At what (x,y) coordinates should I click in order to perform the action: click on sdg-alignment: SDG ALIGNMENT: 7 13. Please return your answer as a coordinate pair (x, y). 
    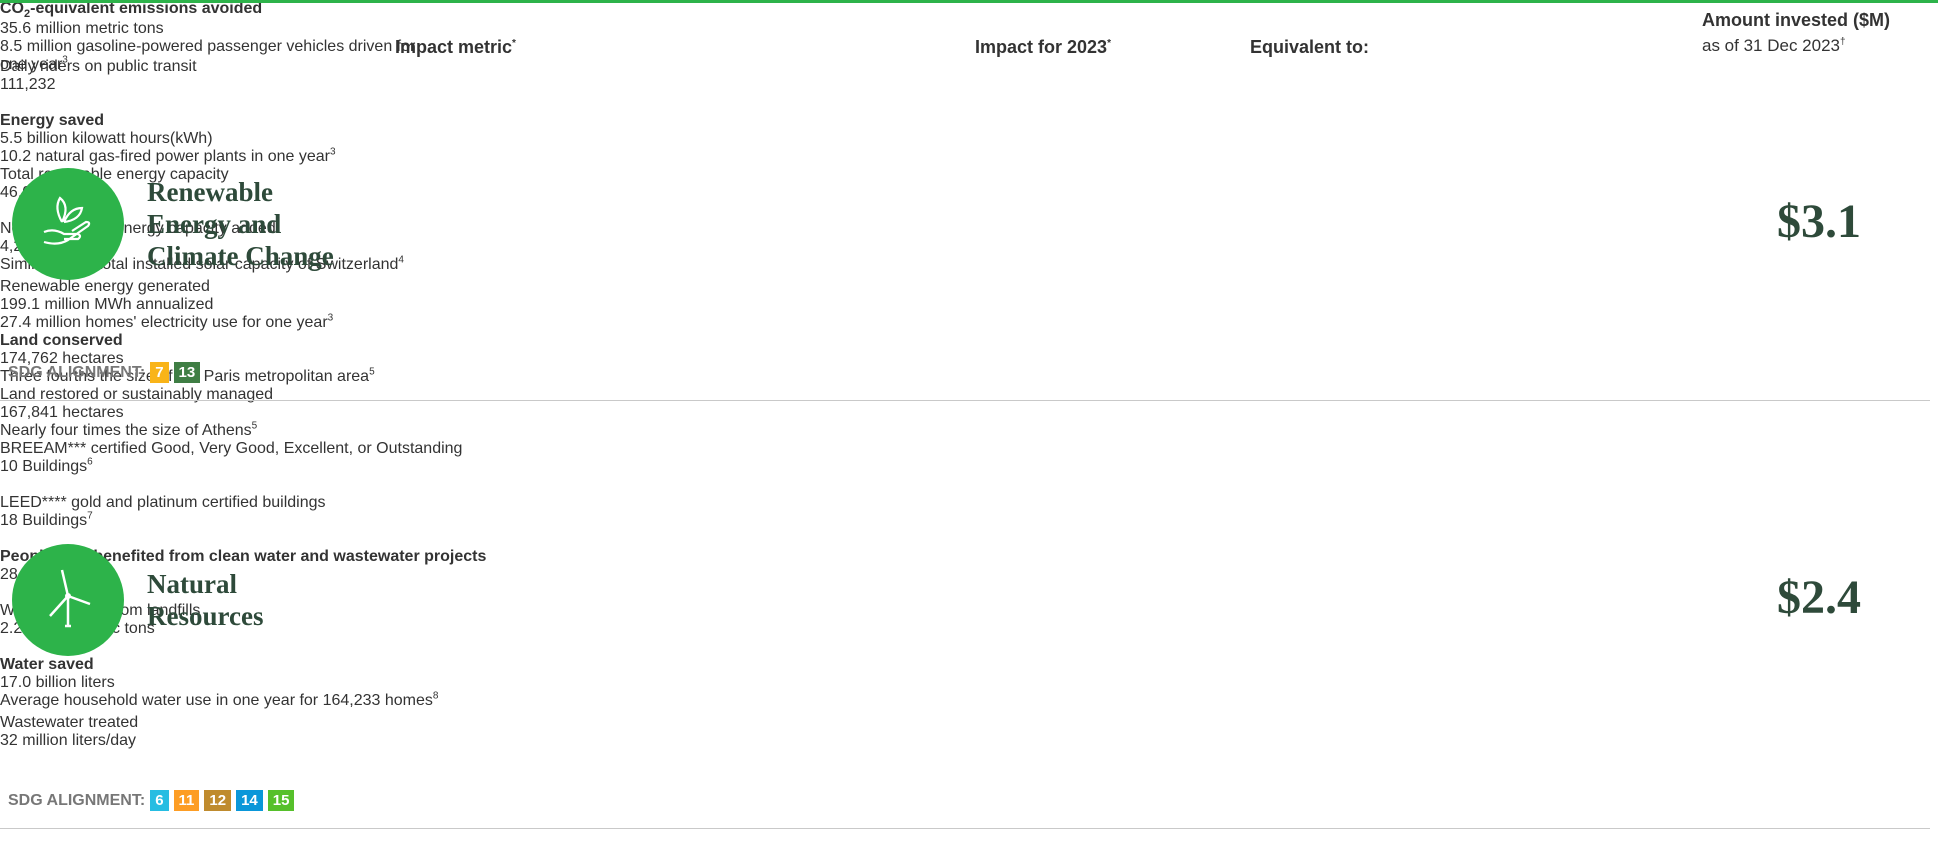
    Looking at the image, I should click on (104, 372).